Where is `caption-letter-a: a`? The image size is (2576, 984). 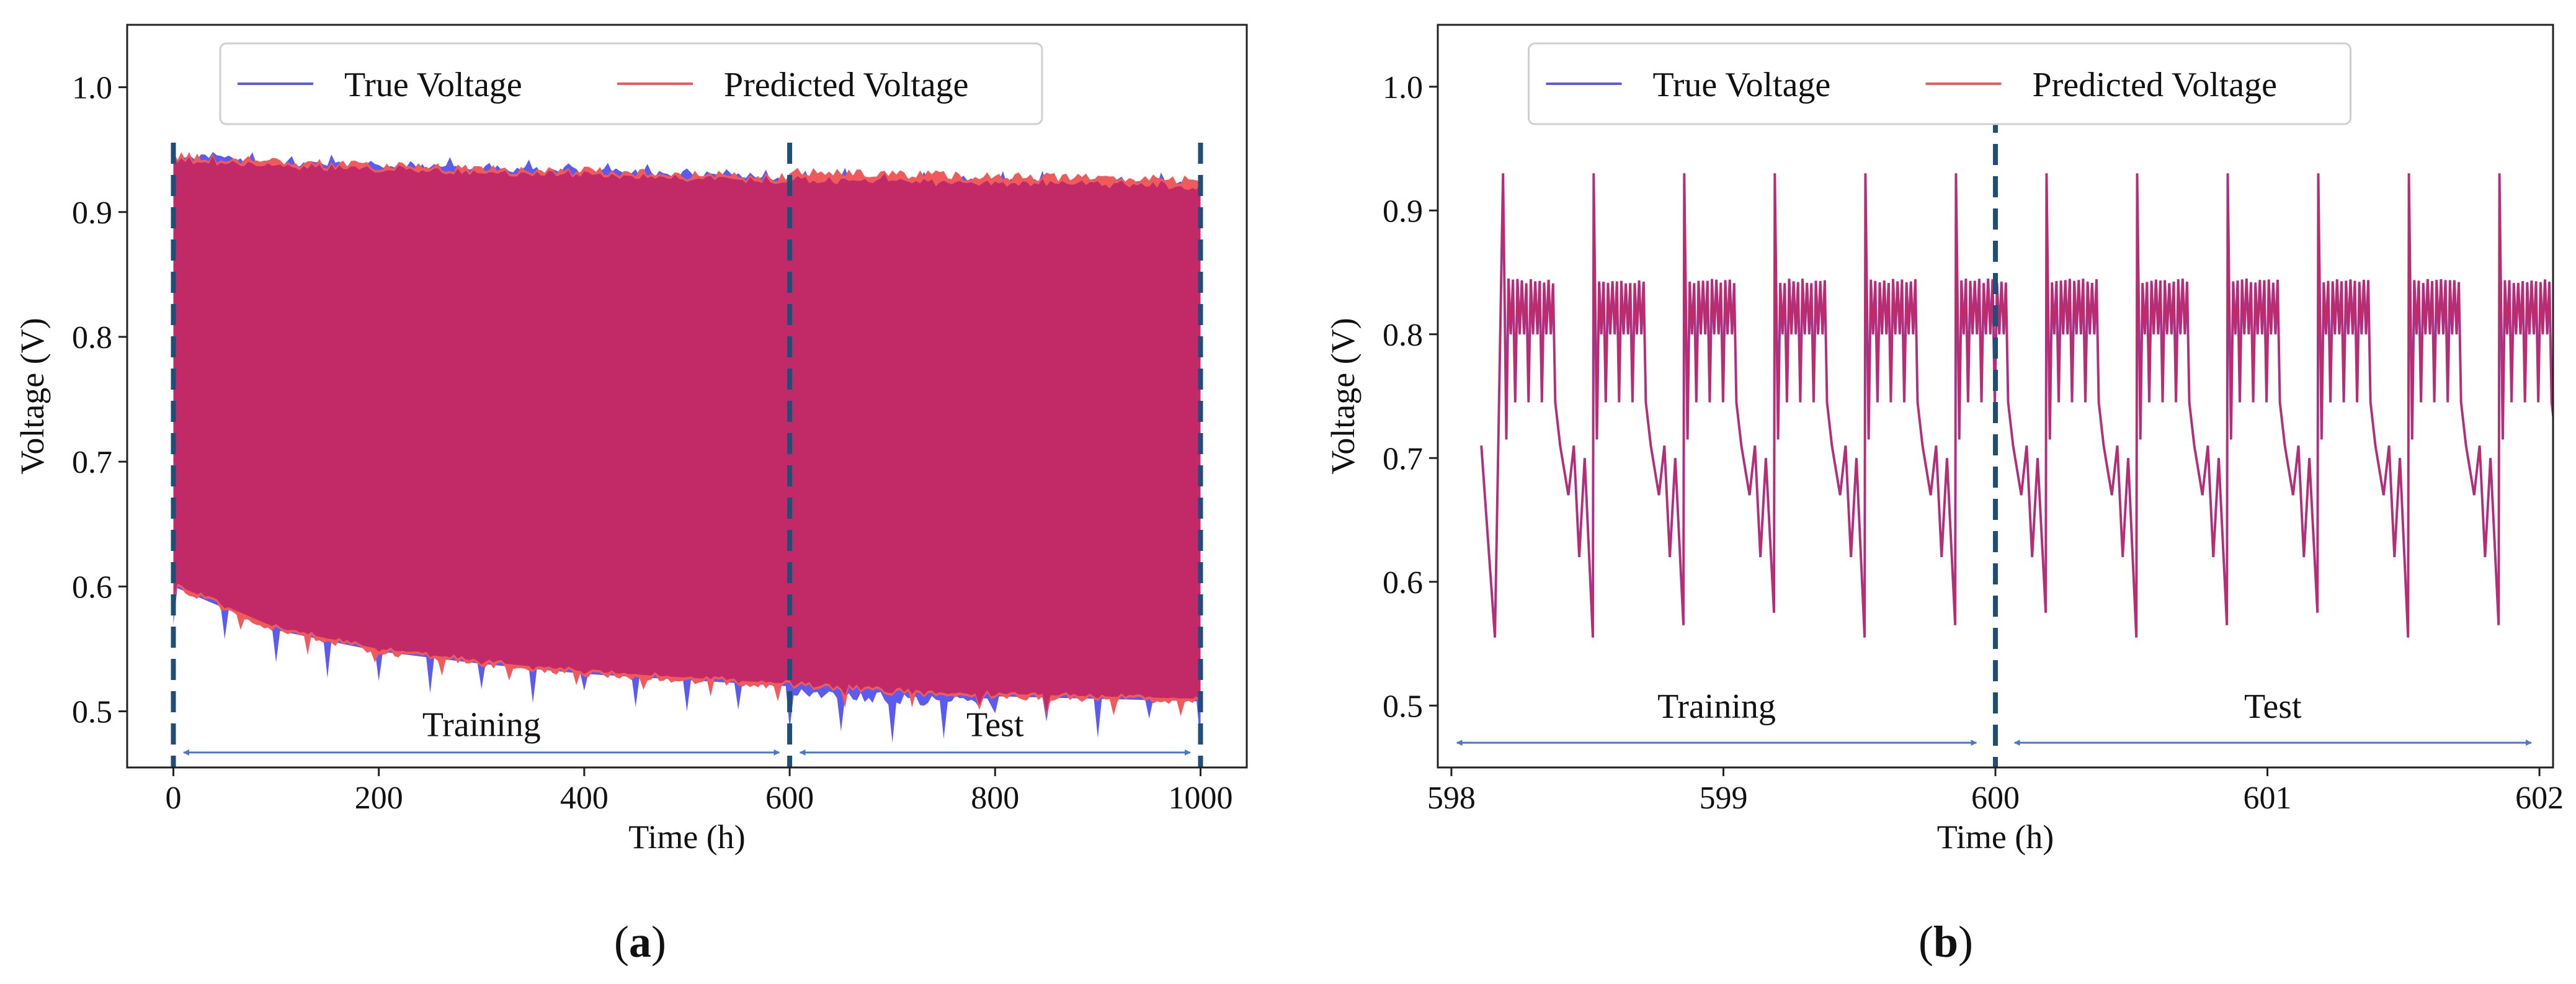 caption-letter-a: a is located at coordinates (640, 942).